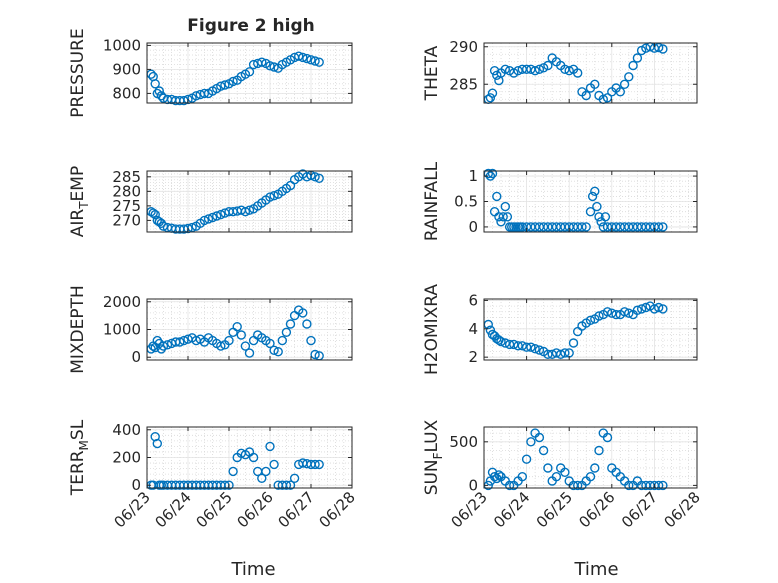  I want to click on x-tick-label: 06/27, so click(296, 509).